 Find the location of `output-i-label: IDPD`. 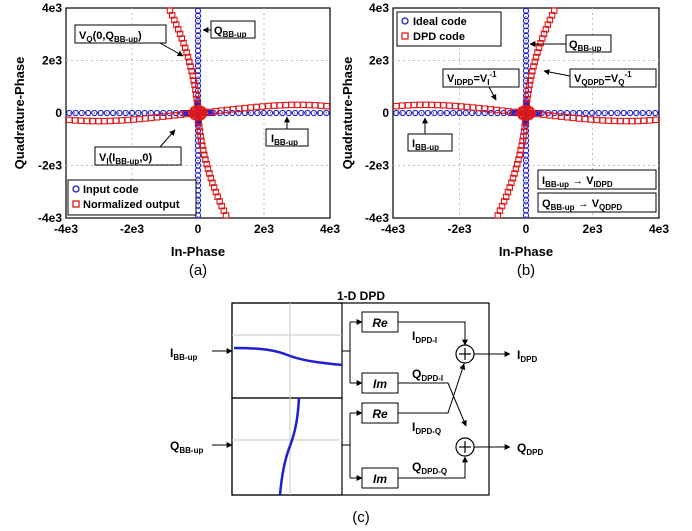

output-i-label: IDPD is located at coordinates (527, 356).